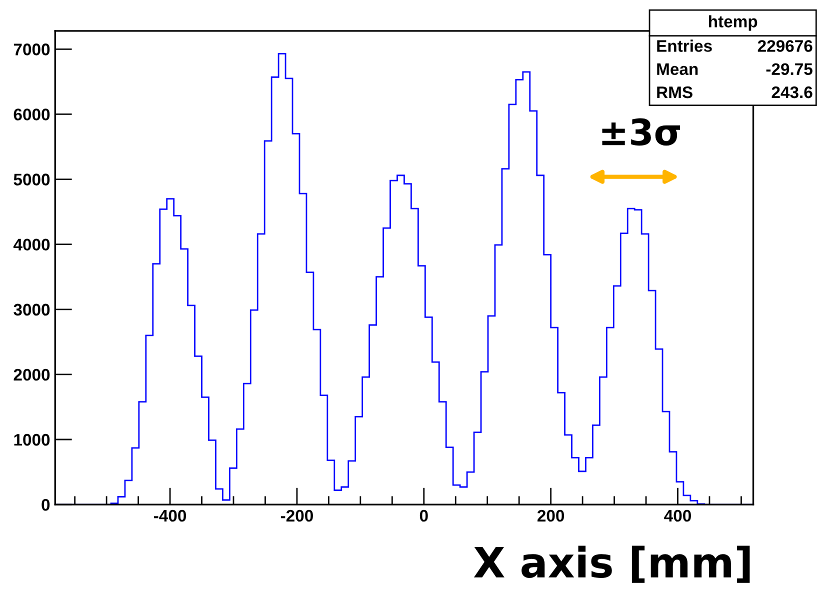 The image size is (817, 595). I want to click on x-axis-title: X axis [mm], so click(612, 564).